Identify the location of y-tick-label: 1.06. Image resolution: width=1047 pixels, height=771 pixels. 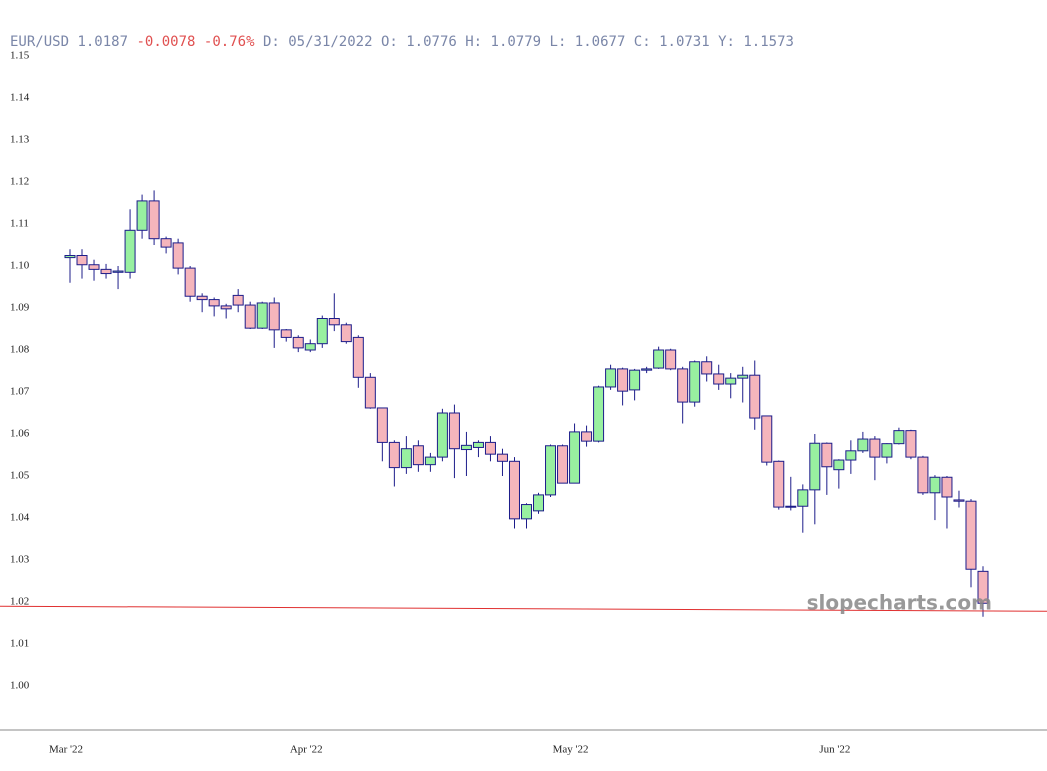
(20, 434).